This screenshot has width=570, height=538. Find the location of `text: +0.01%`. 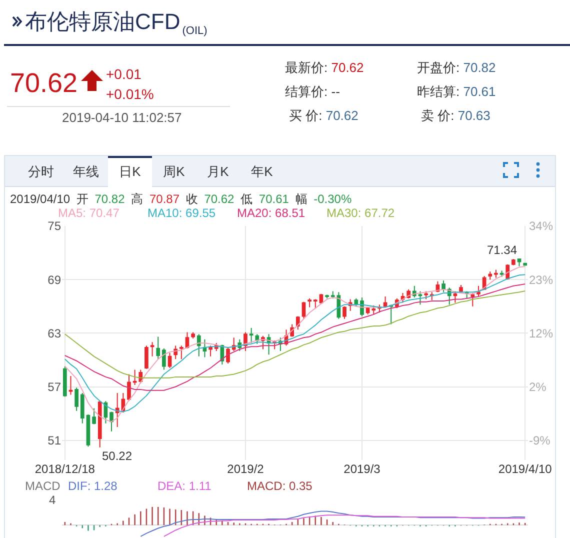

text: +0.01% is located at coordinates (130, 94).